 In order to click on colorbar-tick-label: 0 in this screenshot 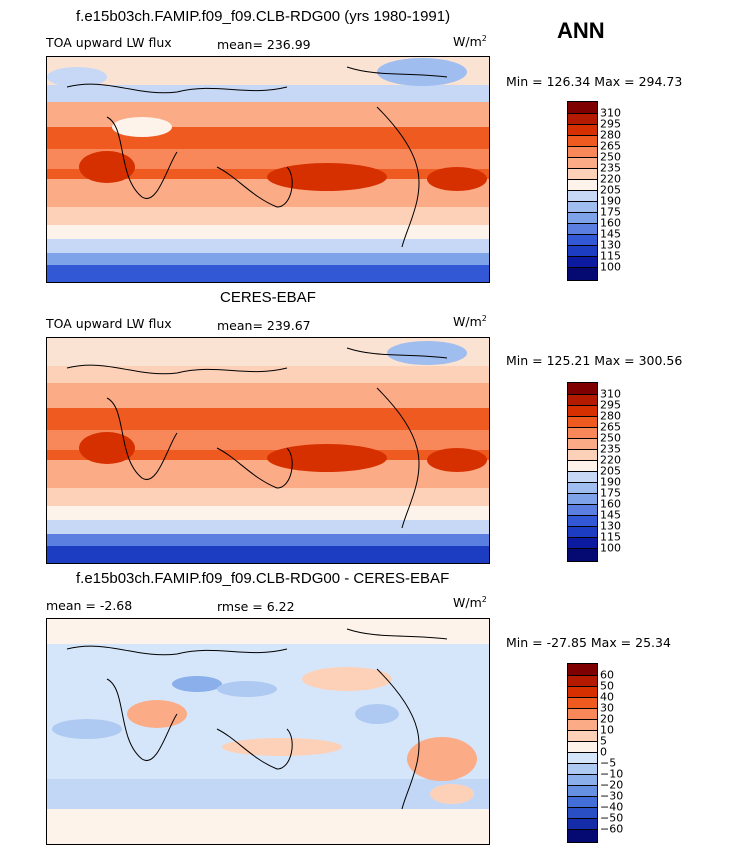, I will do `click(603, 752)`.